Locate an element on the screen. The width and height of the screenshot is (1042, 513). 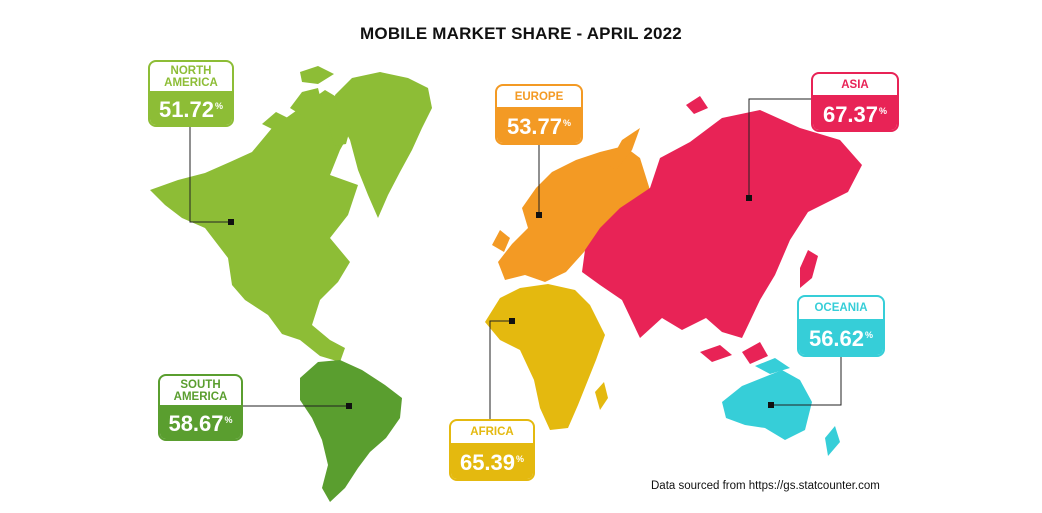
south-america-marker is located at coordinates (349, 406).